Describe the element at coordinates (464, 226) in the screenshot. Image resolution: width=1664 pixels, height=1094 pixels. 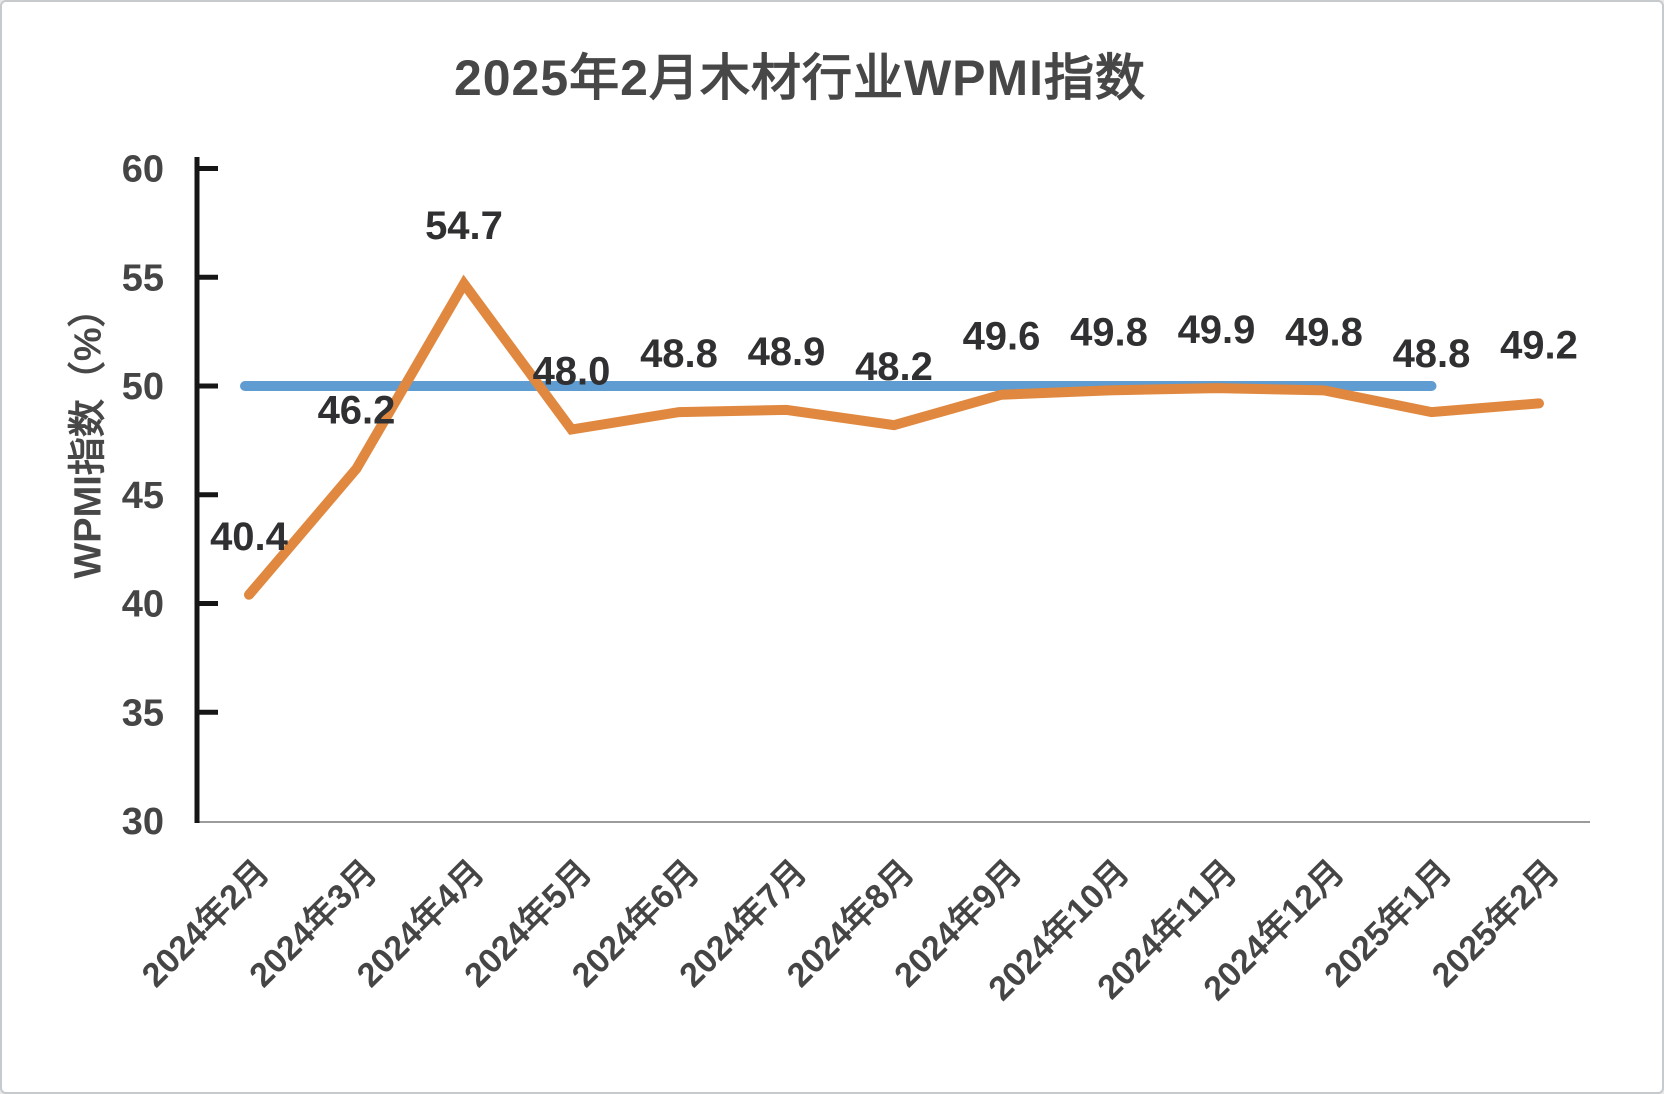
I see `data-label: 54.7` at that location.